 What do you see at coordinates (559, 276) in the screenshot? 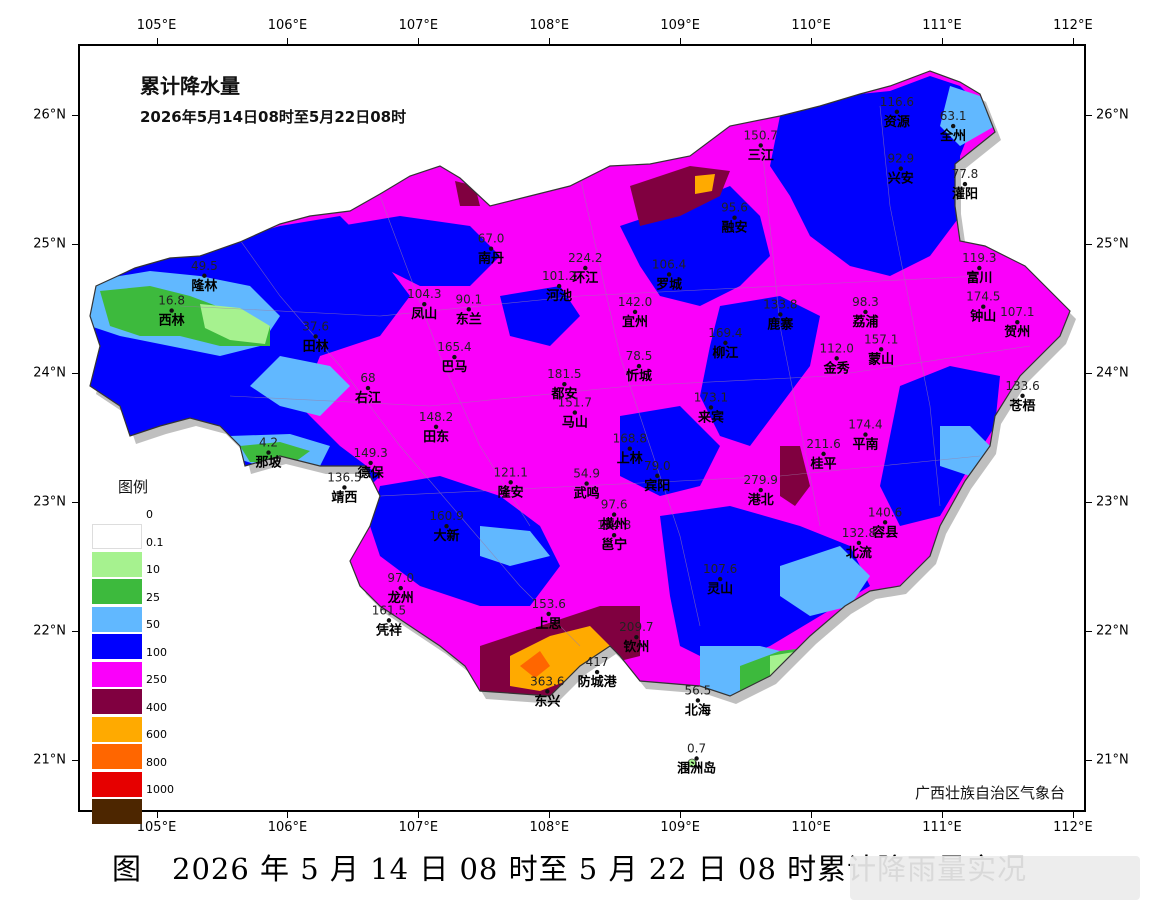
I see `station-value: 101.2` at bounding box center [559, 276].